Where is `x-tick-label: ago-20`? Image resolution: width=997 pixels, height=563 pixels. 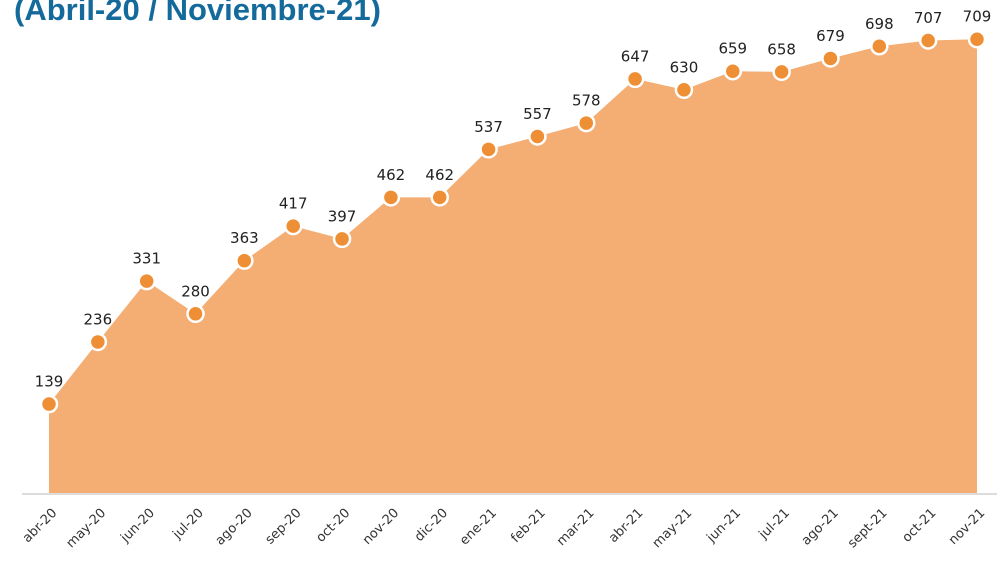 x-tick-label: ago-20 is located at coordinates (234, 527).